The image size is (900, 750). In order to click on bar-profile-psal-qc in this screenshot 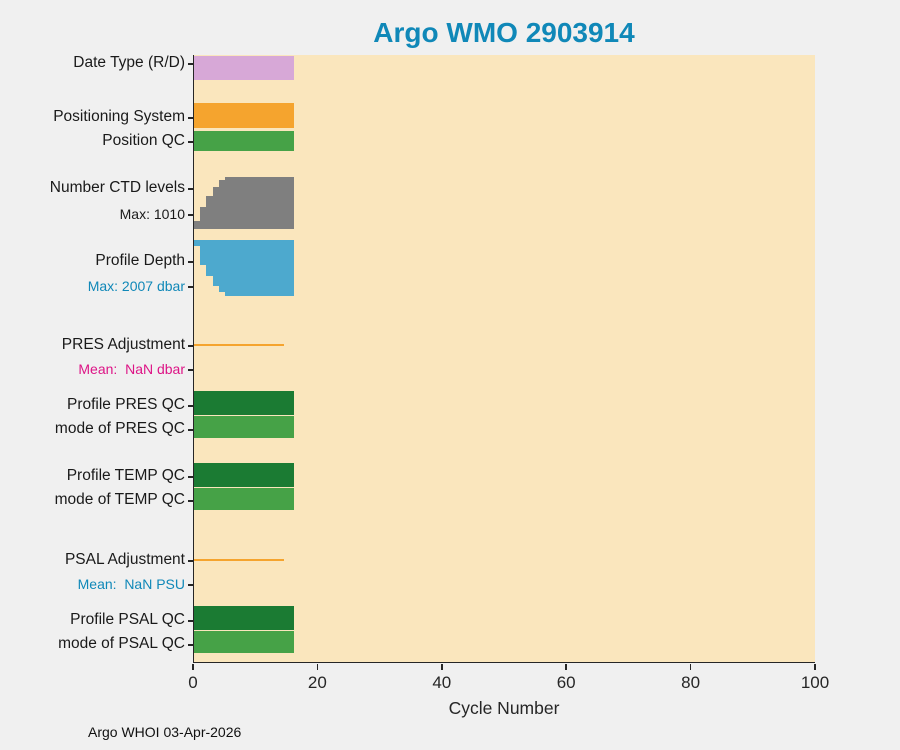, I will do `click(244, 618)`.